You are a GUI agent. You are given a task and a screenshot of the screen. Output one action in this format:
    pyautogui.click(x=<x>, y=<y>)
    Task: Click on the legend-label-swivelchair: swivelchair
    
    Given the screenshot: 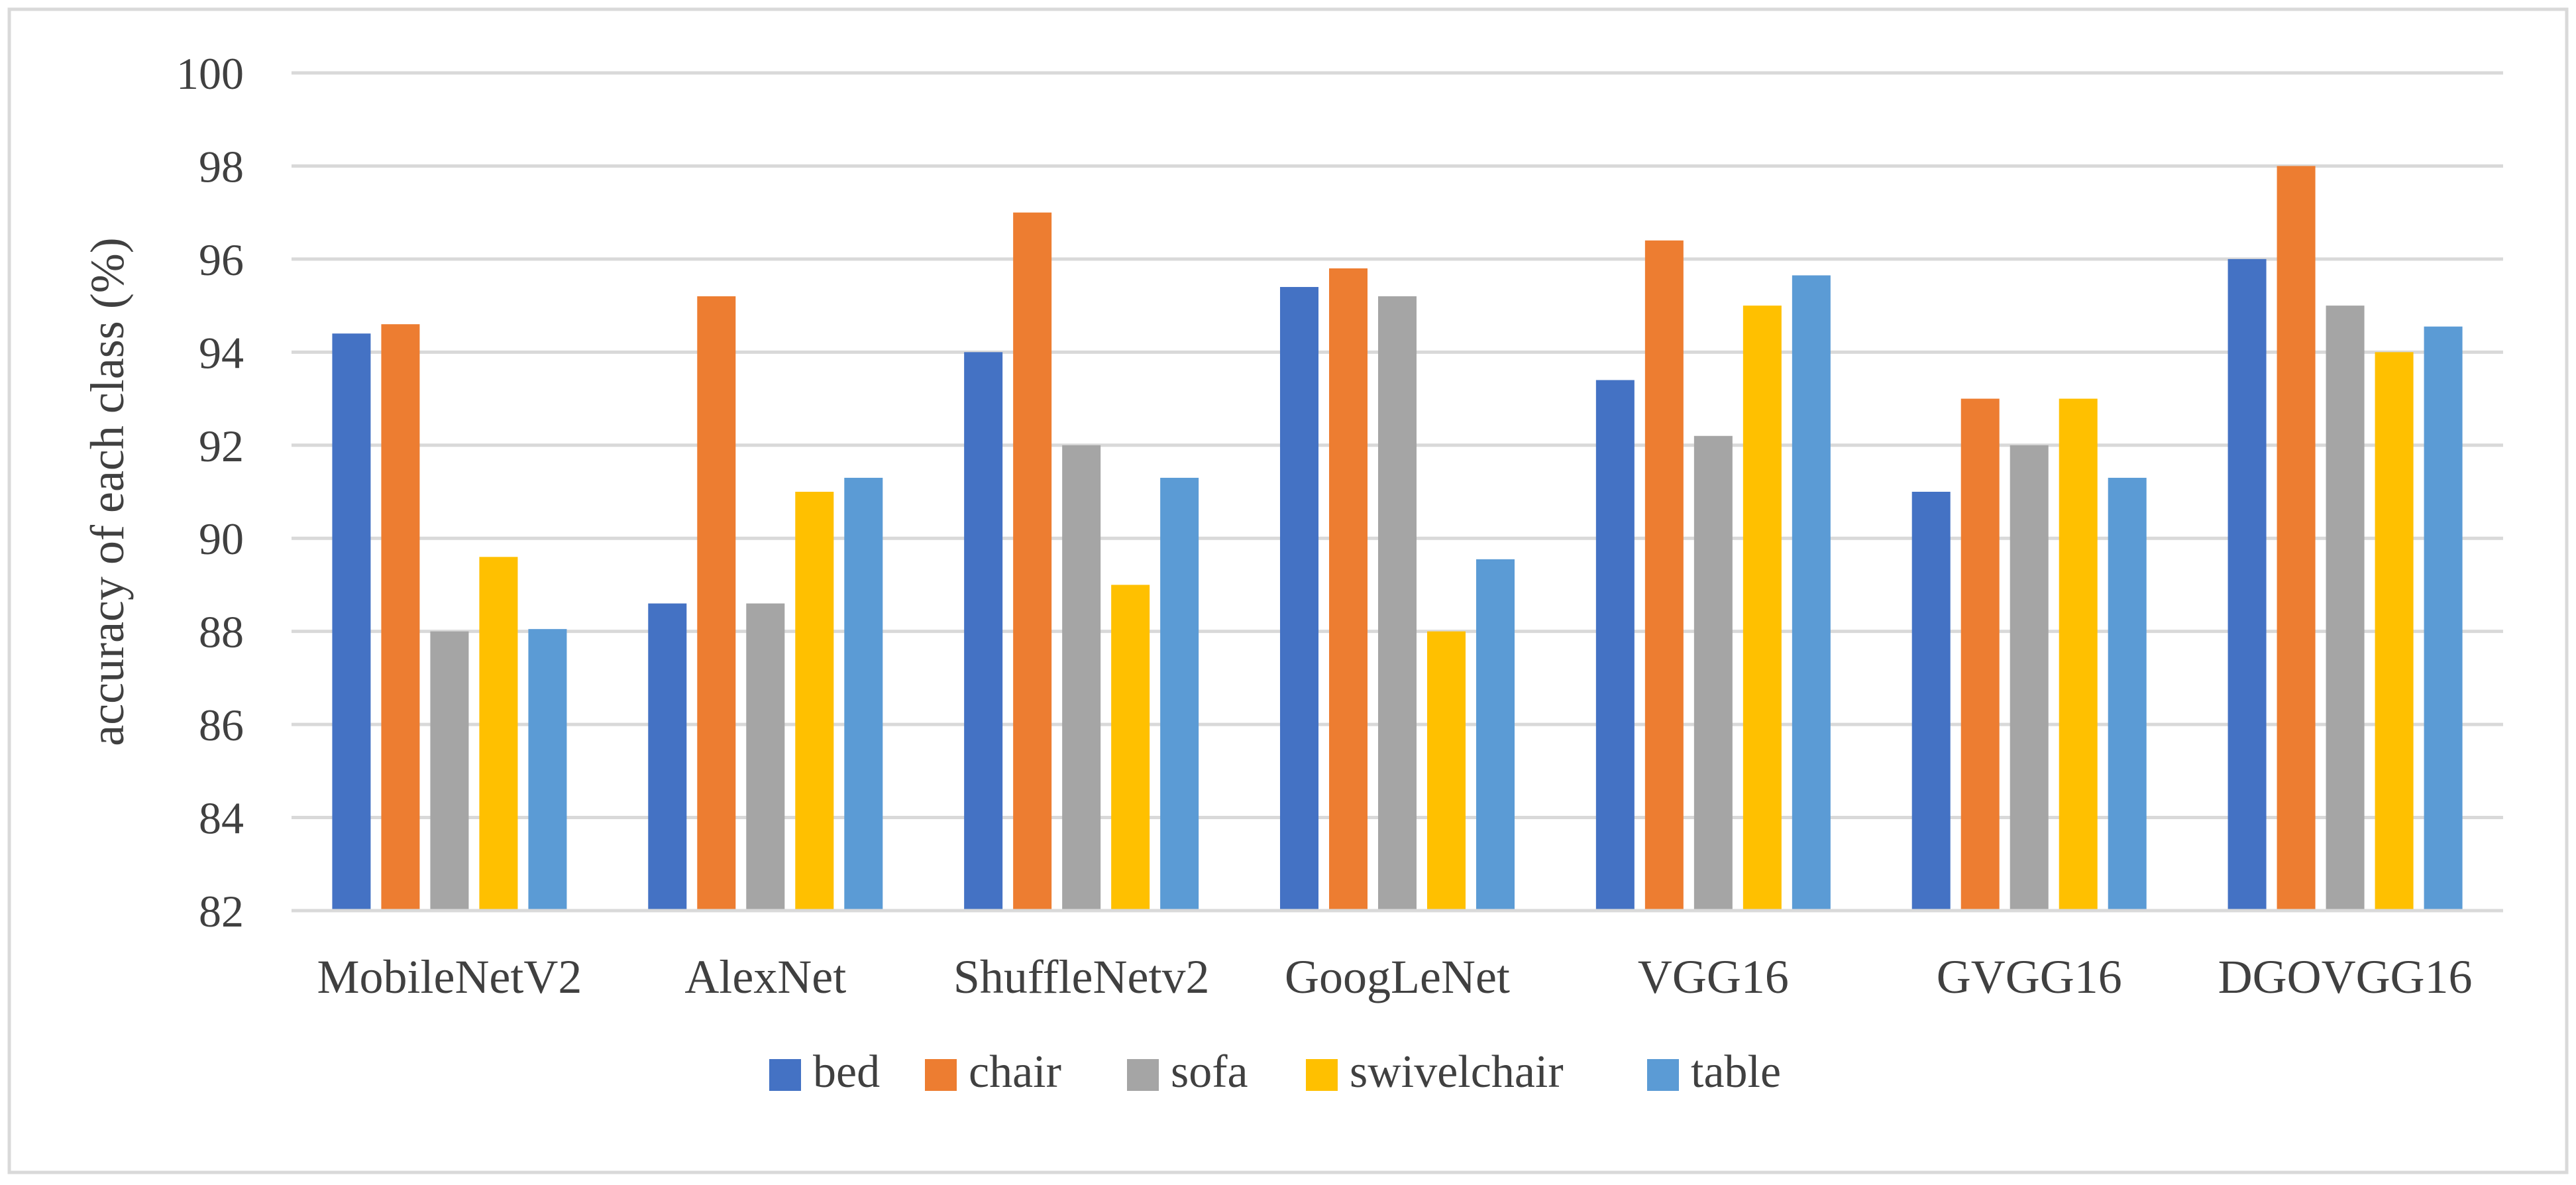 What is the action you would take?
    pyautogui.click(x=1457, y=1072)
    